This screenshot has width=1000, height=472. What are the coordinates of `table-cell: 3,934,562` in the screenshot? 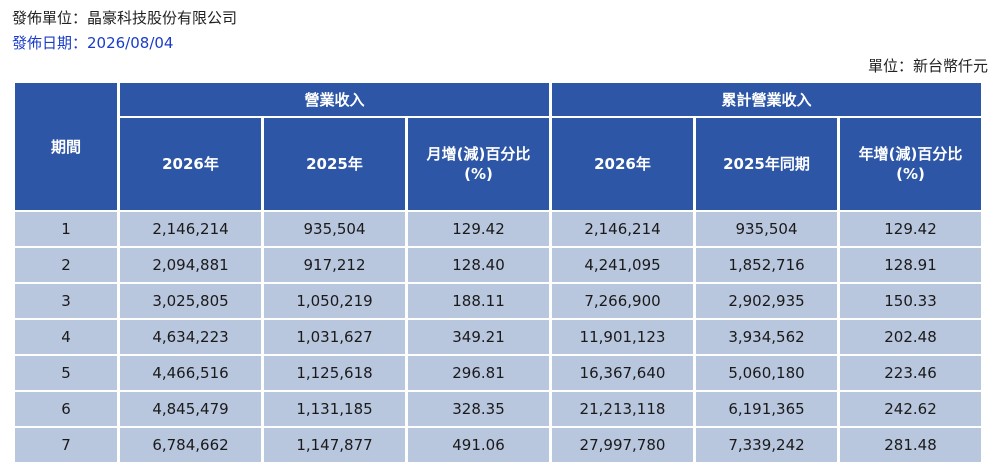 It's located at (766, 337).